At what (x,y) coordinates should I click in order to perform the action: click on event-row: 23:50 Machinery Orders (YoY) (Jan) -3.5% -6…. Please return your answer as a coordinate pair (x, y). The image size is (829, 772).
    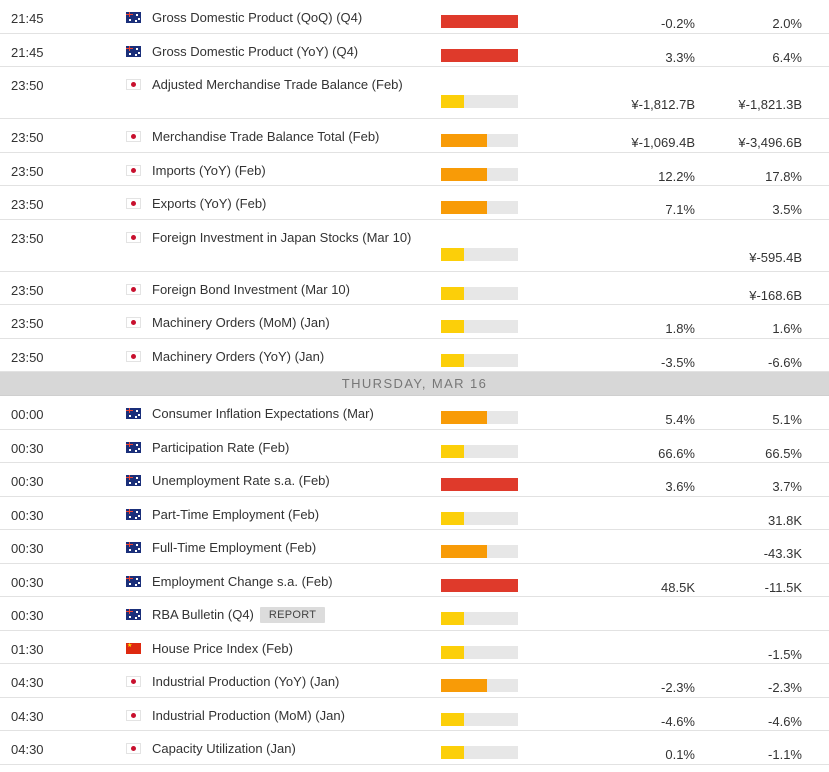
    Looking at the image, I should click on (414, 355).